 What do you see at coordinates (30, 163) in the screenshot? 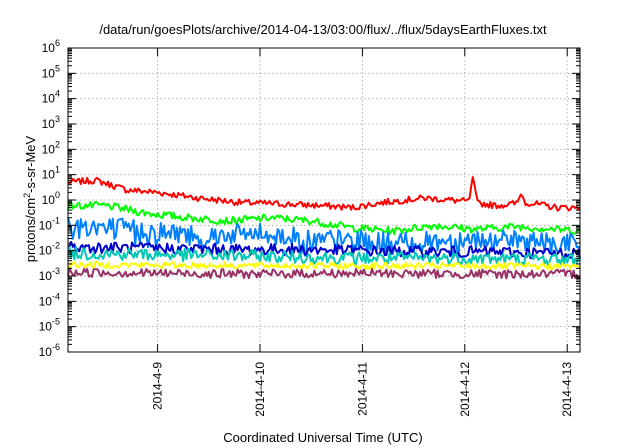
I see `y-axis-label-rest: -s-sr-MeV` at bounding box center [30, 163].